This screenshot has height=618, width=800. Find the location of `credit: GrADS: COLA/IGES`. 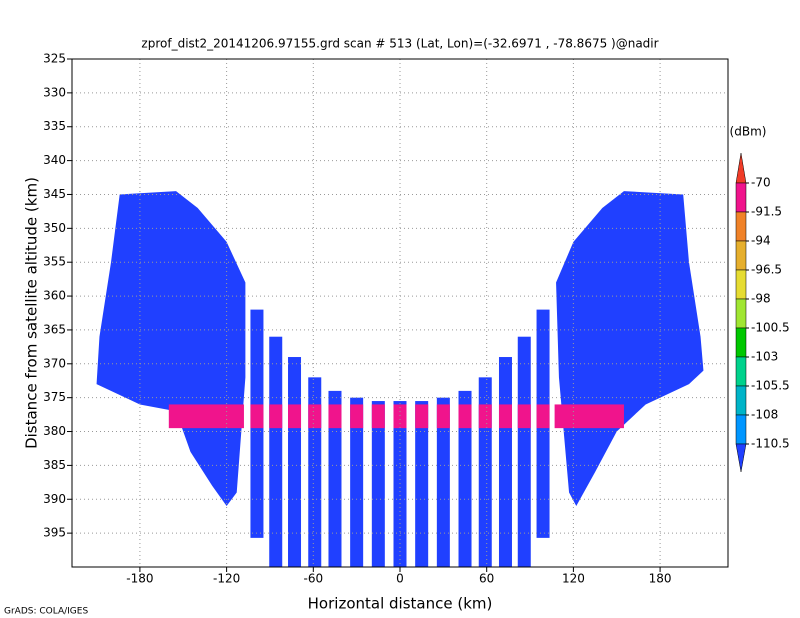

credit: GrADS: COLA/IGES is located at coordinates (46, 612).